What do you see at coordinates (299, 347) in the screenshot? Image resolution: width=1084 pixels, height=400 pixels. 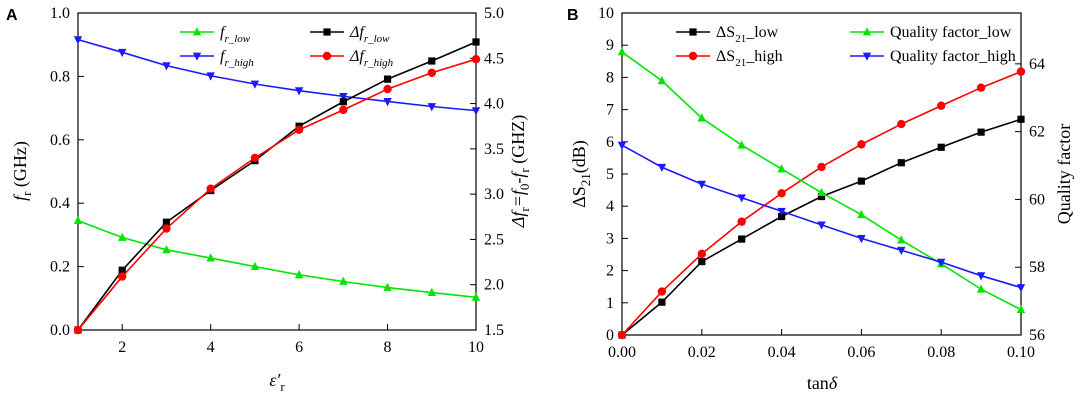 I see `x-tick-label: 6` at bounding box center [299, 347].